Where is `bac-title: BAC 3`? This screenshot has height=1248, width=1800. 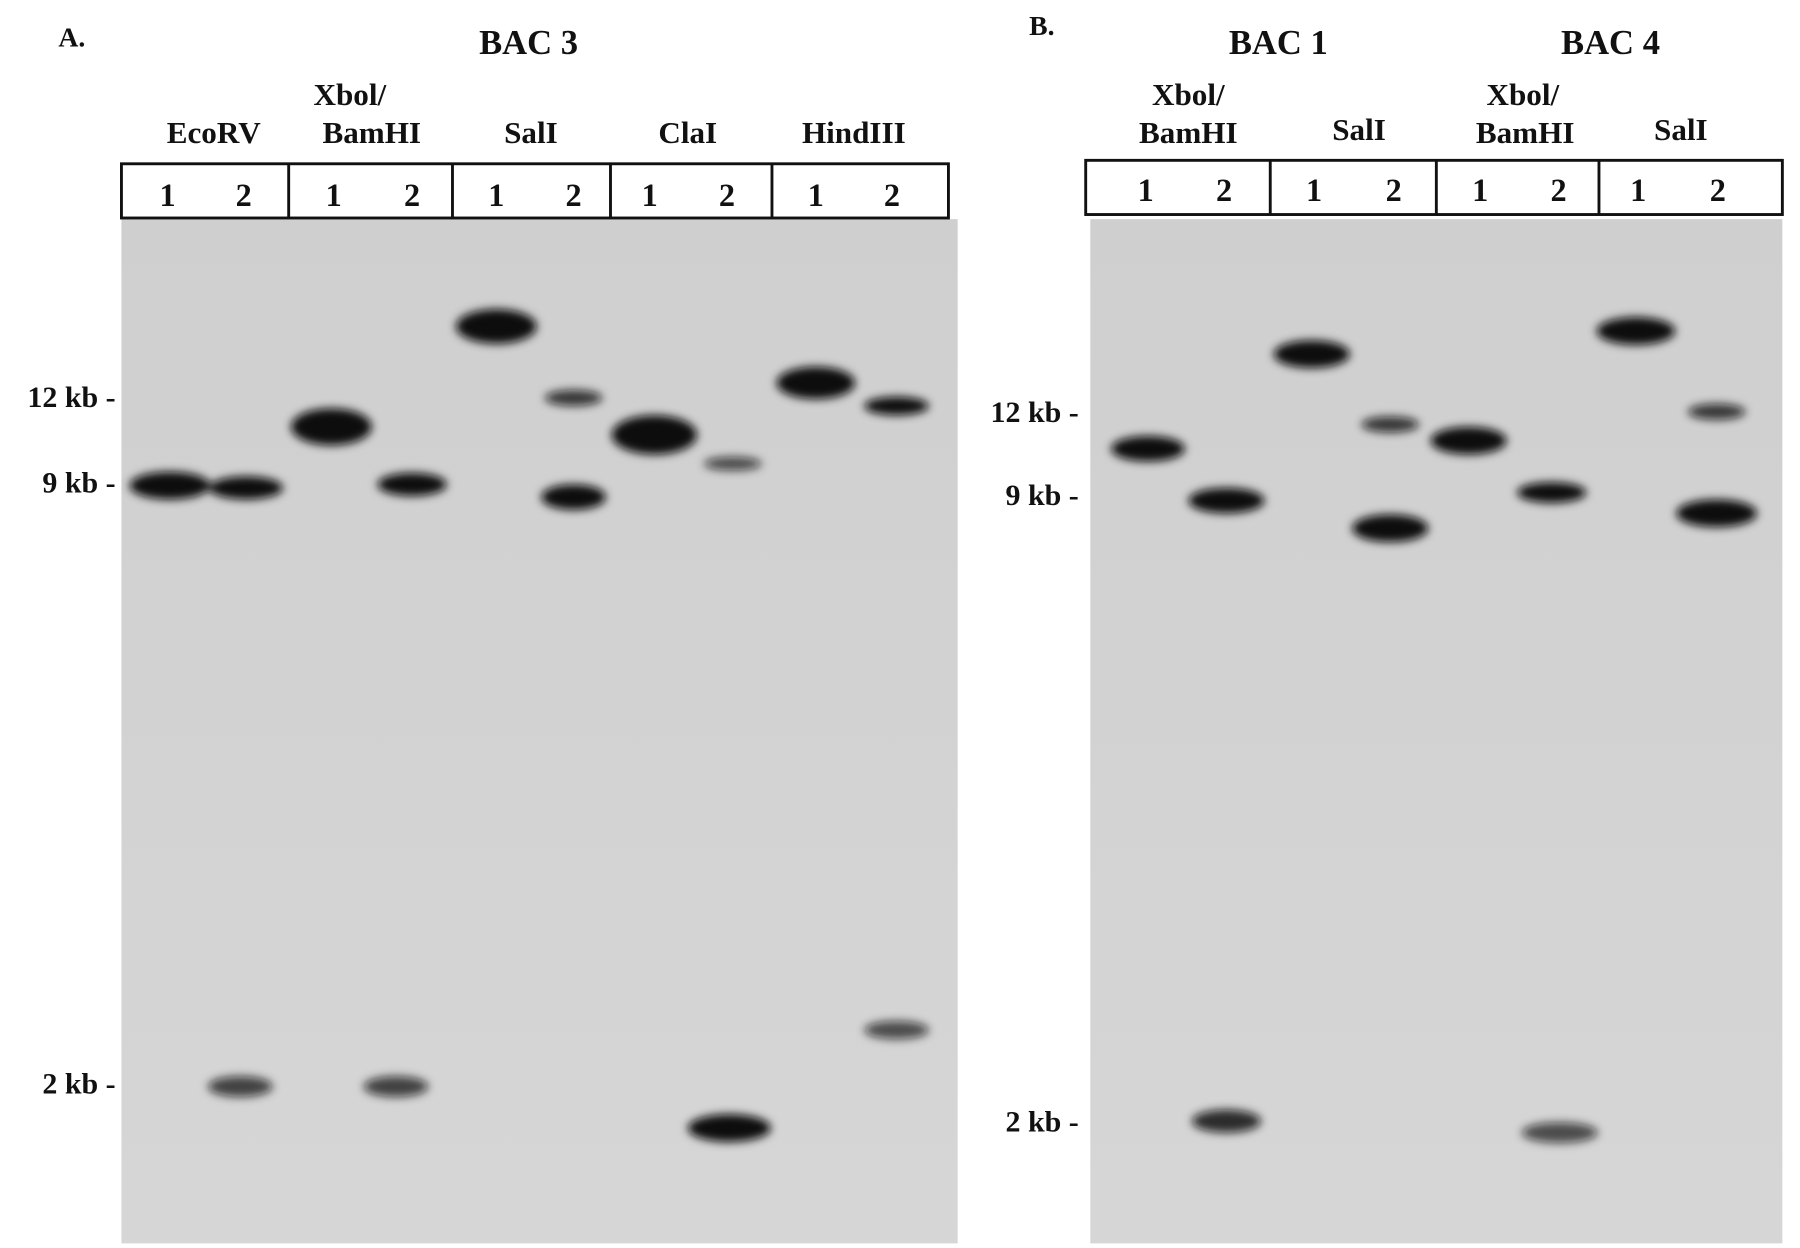 bac-title: BAC 3 is located at coordinates (528, 43).